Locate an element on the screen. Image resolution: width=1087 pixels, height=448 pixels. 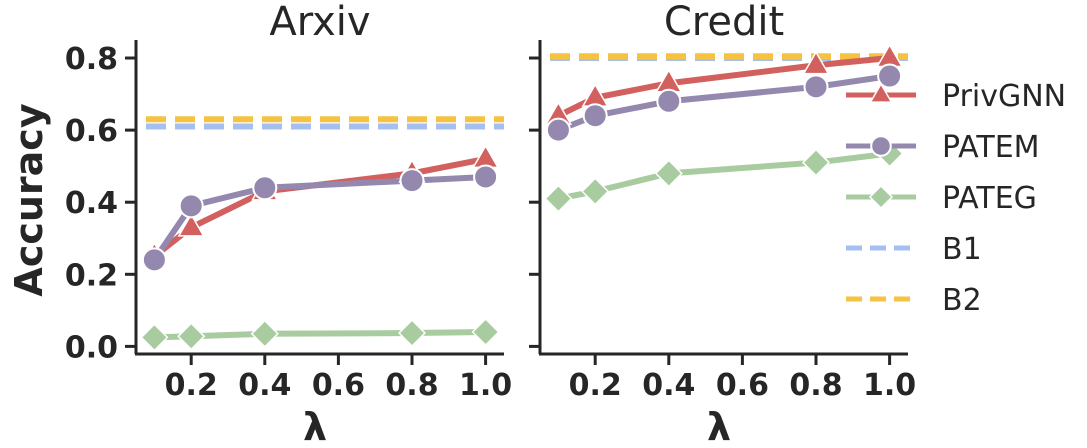
y-tick-label: 0.4 is located at coordinates (91, 203).